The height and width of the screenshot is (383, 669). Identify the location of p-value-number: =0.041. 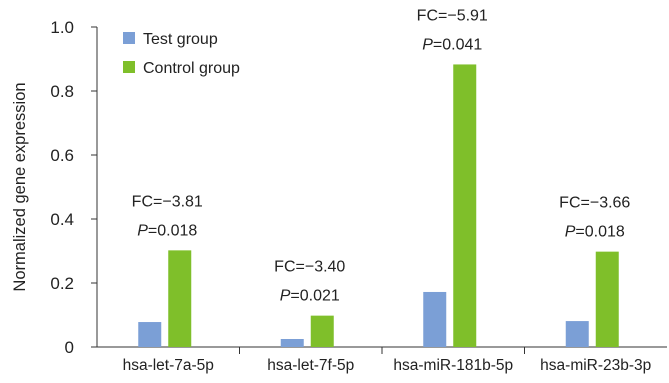
(457, 44).